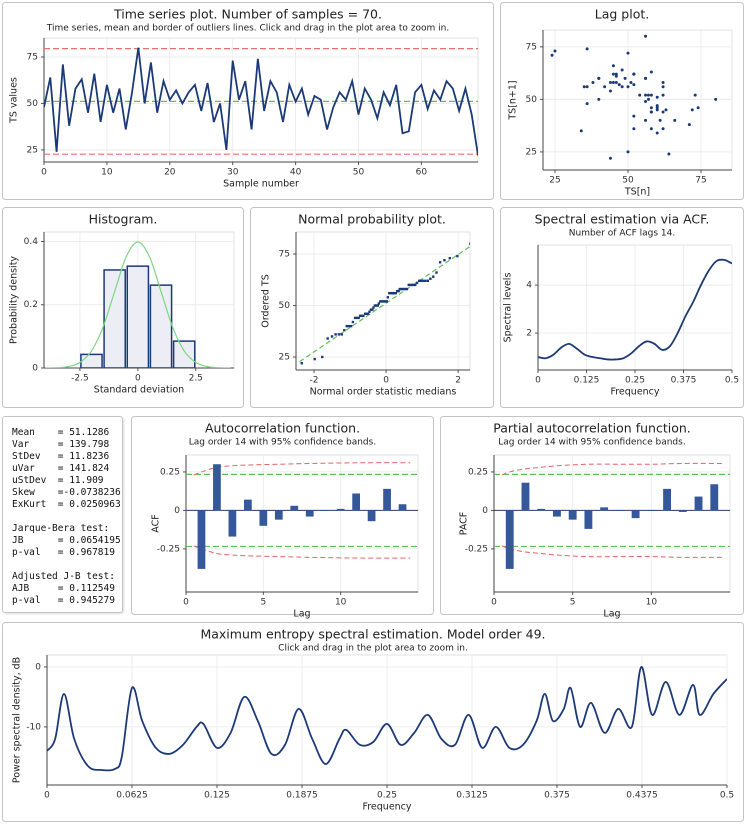 The height and width of the screenshot is (825, 746). Describe the element at coordinates (591, 428) in the screenshot. I see `chart-title: Partial autocorrelation function.` at that location.